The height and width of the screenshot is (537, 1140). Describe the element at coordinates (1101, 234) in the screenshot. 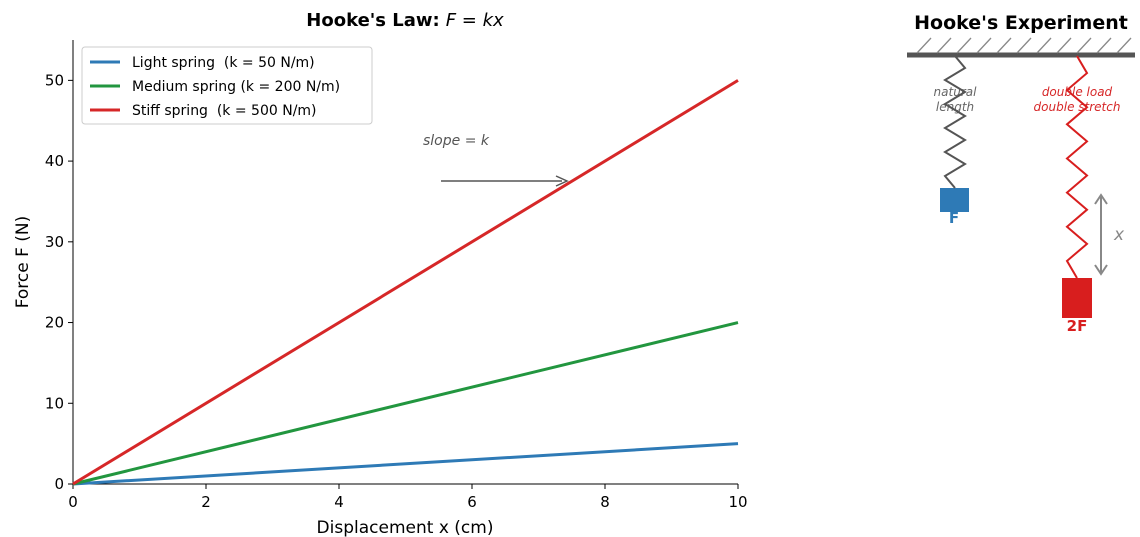

I see `stretch-arrowheads` at that location.